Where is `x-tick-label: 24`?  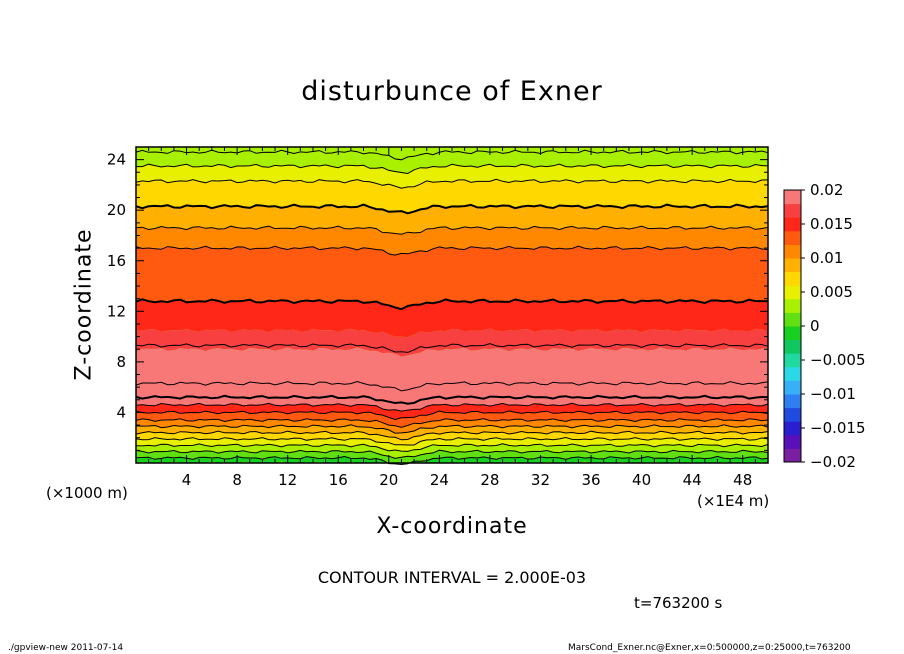
x-tick-label: 24 is located at coordinates (439, 480).